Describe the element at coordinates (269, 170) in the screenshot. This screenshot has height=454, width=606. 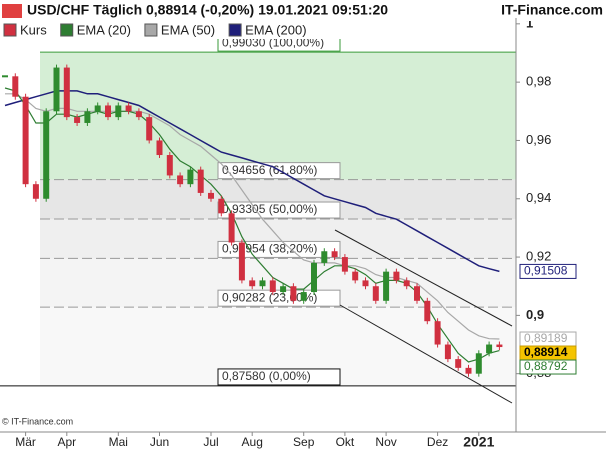
I see `fib-label: 0,94656 (61,80%)` at that location.